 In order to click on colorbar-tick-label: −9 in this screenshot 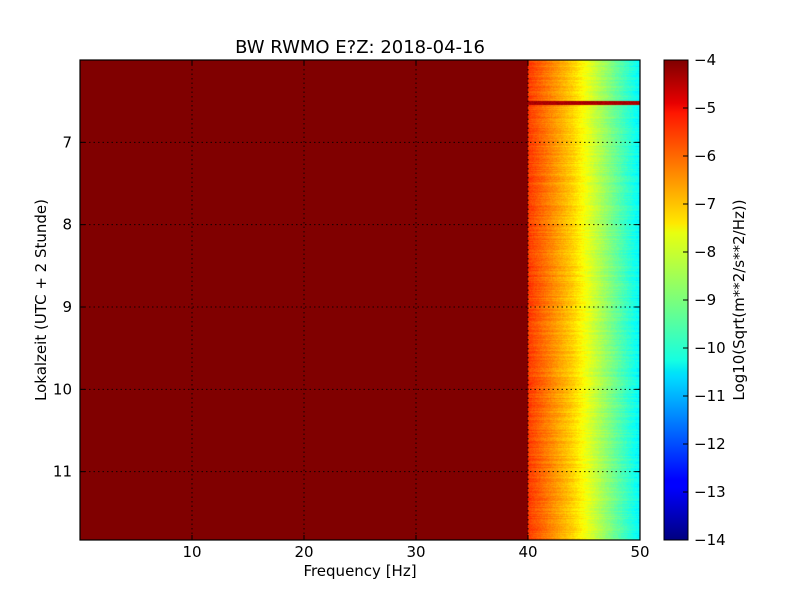, I will do `click(705, 300)`.